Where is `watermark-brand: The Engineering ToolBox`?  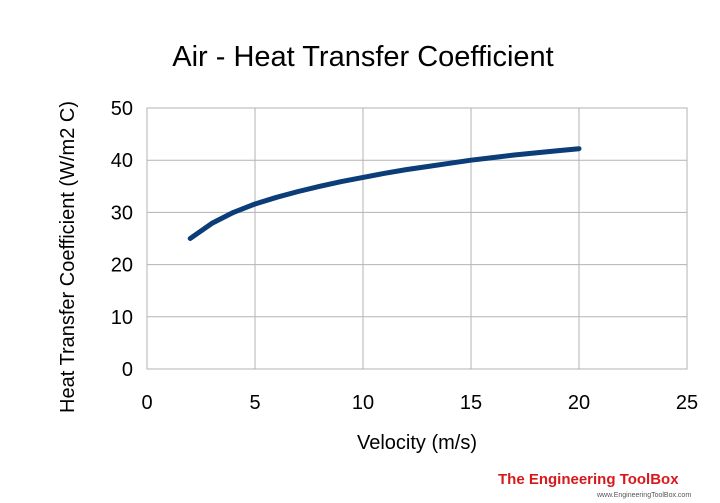
watermark-brand: The Engineering ToolBox is located at coordinates (588, 479).